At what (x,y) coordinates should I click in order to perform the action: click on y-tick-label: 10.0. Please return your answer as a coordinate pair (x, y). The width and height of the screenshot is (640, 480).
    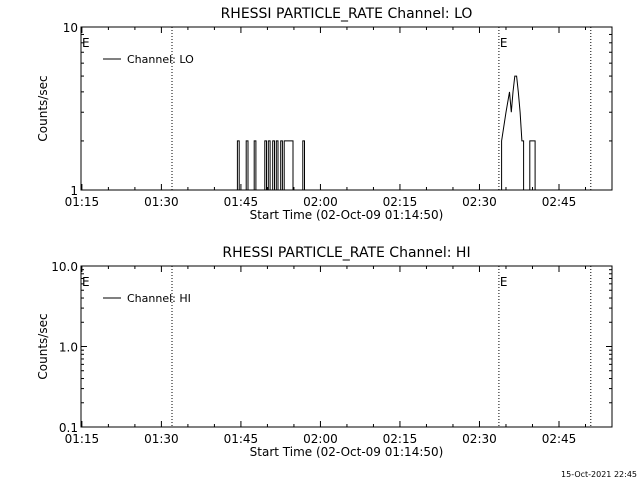
    Looking at the image, I should click on (64, 267).